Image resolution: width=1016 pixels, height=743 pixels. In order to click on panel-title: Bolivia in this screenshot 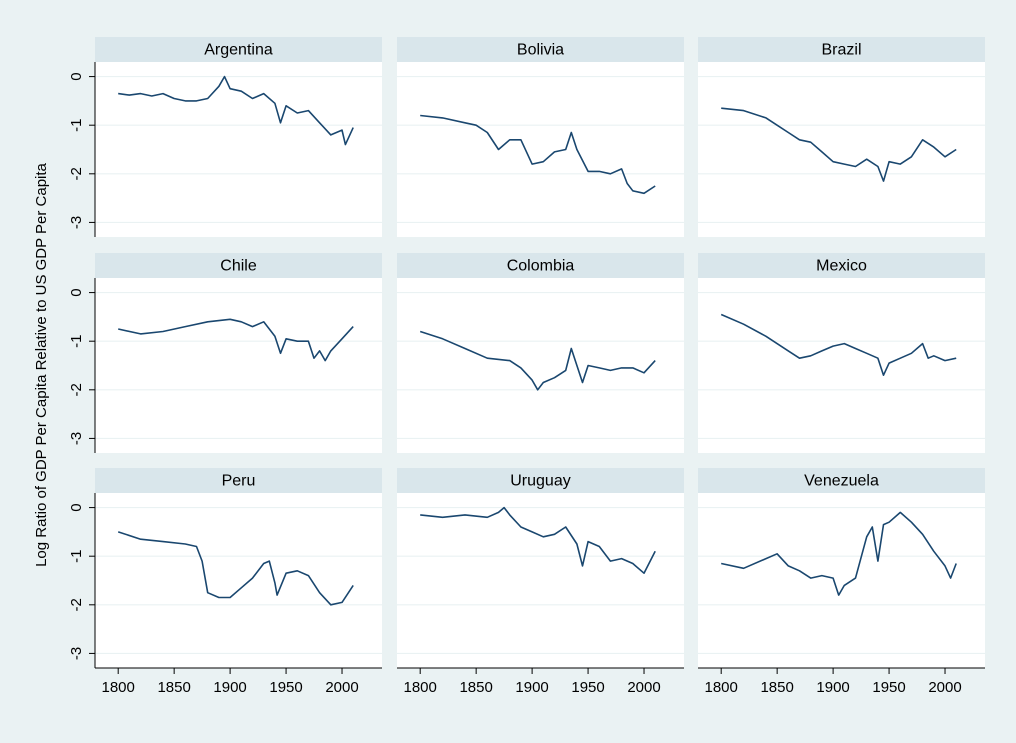, I will do `click(540, 50)`.